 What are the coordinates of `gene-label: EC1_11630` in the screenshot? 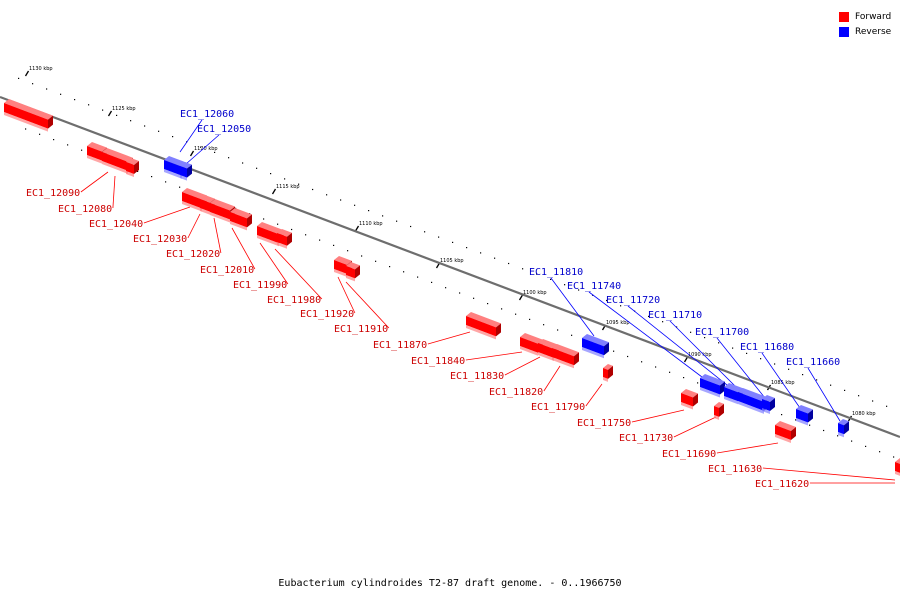 It's located at (735, 469).